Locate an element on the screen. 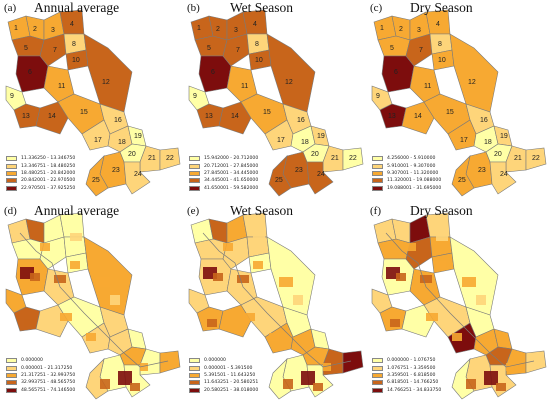  subbasin-label: 10 is located at coordinates (76, 60).